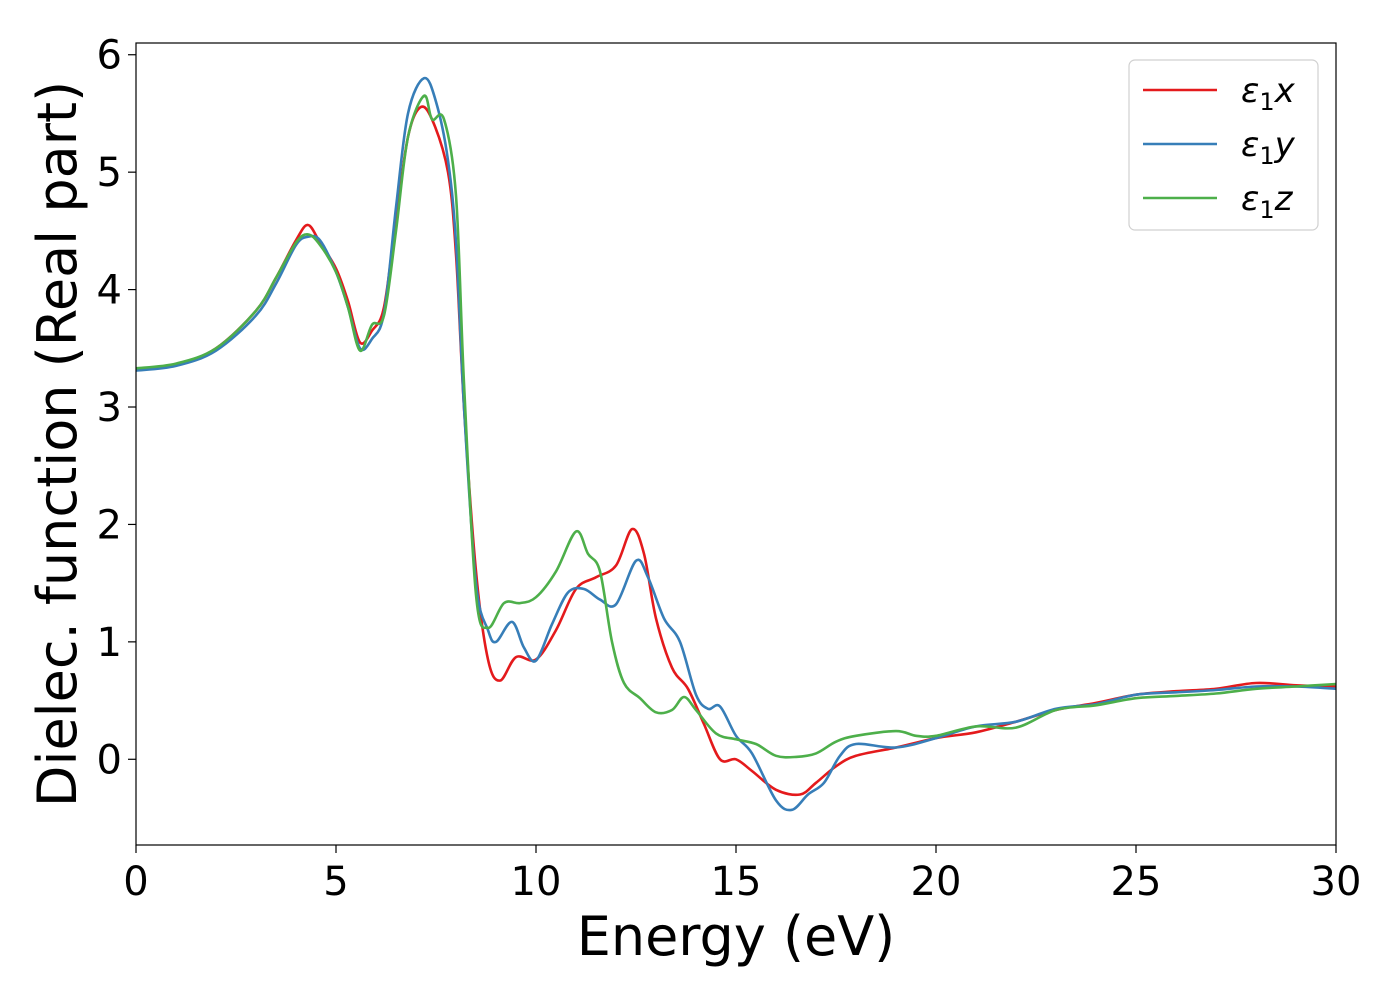 This screenshot has width=1400, height=1000. What do you see at coordinates (1267, 201) in the screenshot?
I see `legend-label-z: ε1z` at bounding box center [1267, 201].